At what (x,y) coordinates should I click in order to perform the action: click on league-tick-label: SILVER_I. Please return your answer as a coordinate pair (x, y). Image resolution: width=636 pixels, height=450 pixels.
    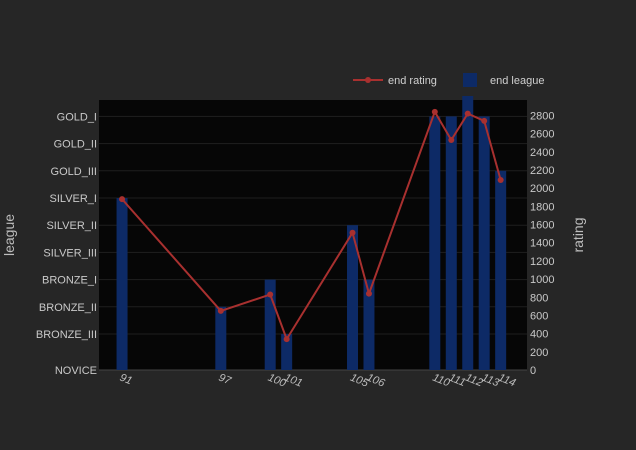
    Looking at the image, I should click on (74, 199).